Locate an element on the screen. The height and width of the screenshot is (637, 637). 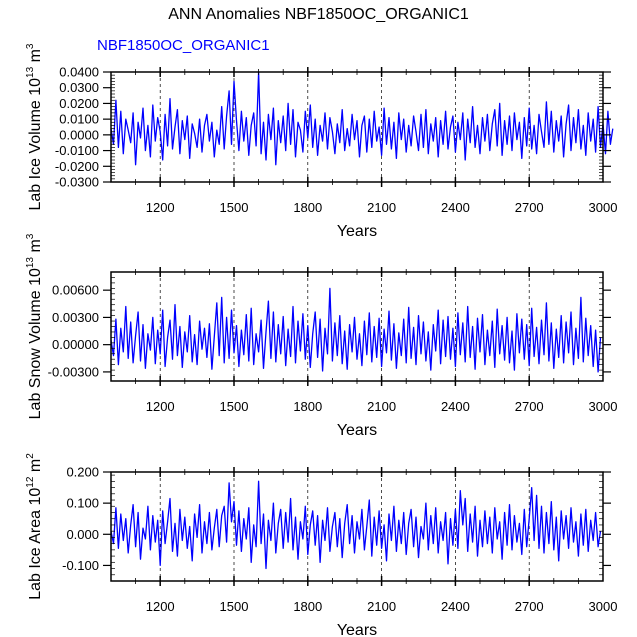
y-axis-title-unit-exponent: 2 is located at coordinates (30, 456).